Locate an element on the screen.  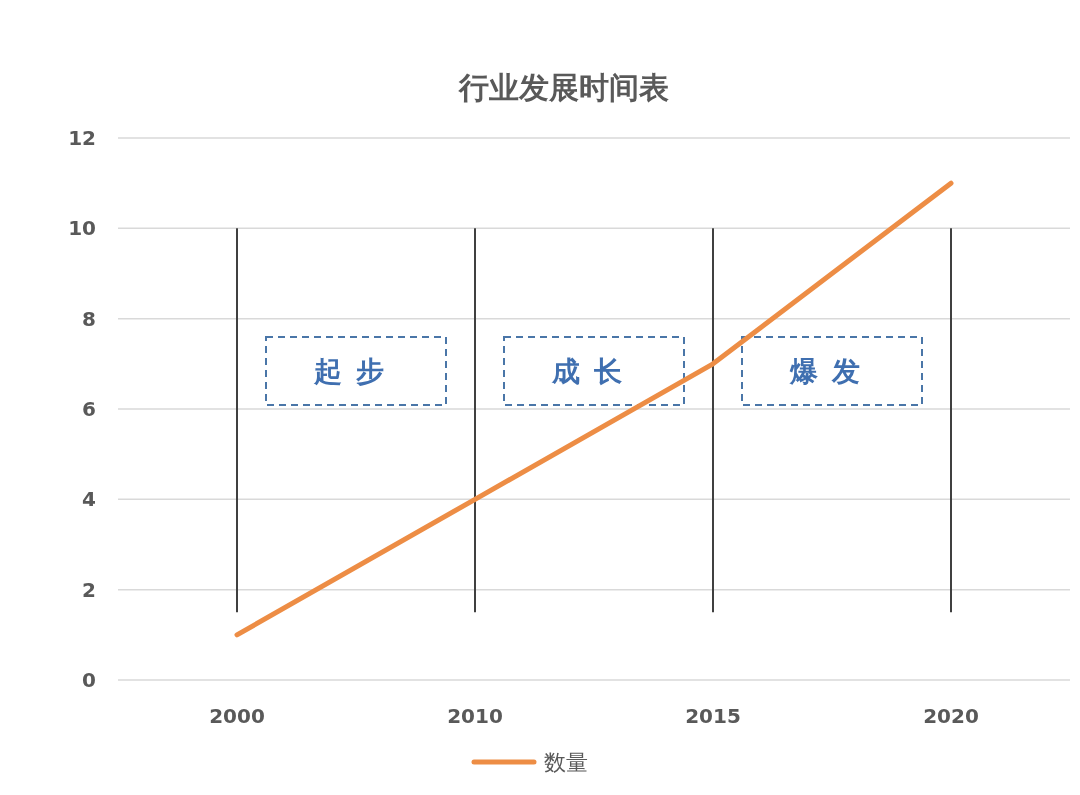
y-tick-label: 2 is located at coordinates (89, 589).